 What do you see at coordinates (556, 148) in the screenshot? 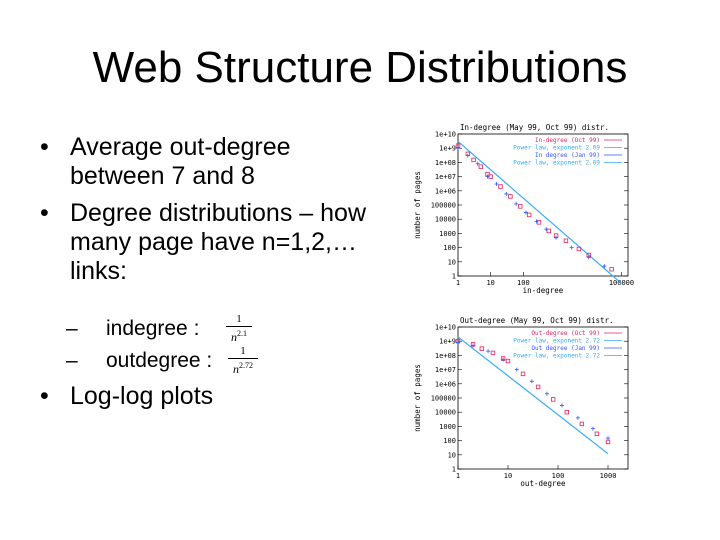
I see `legend-label: Power law, exponent 2.09` at bounding box center [556, 148].